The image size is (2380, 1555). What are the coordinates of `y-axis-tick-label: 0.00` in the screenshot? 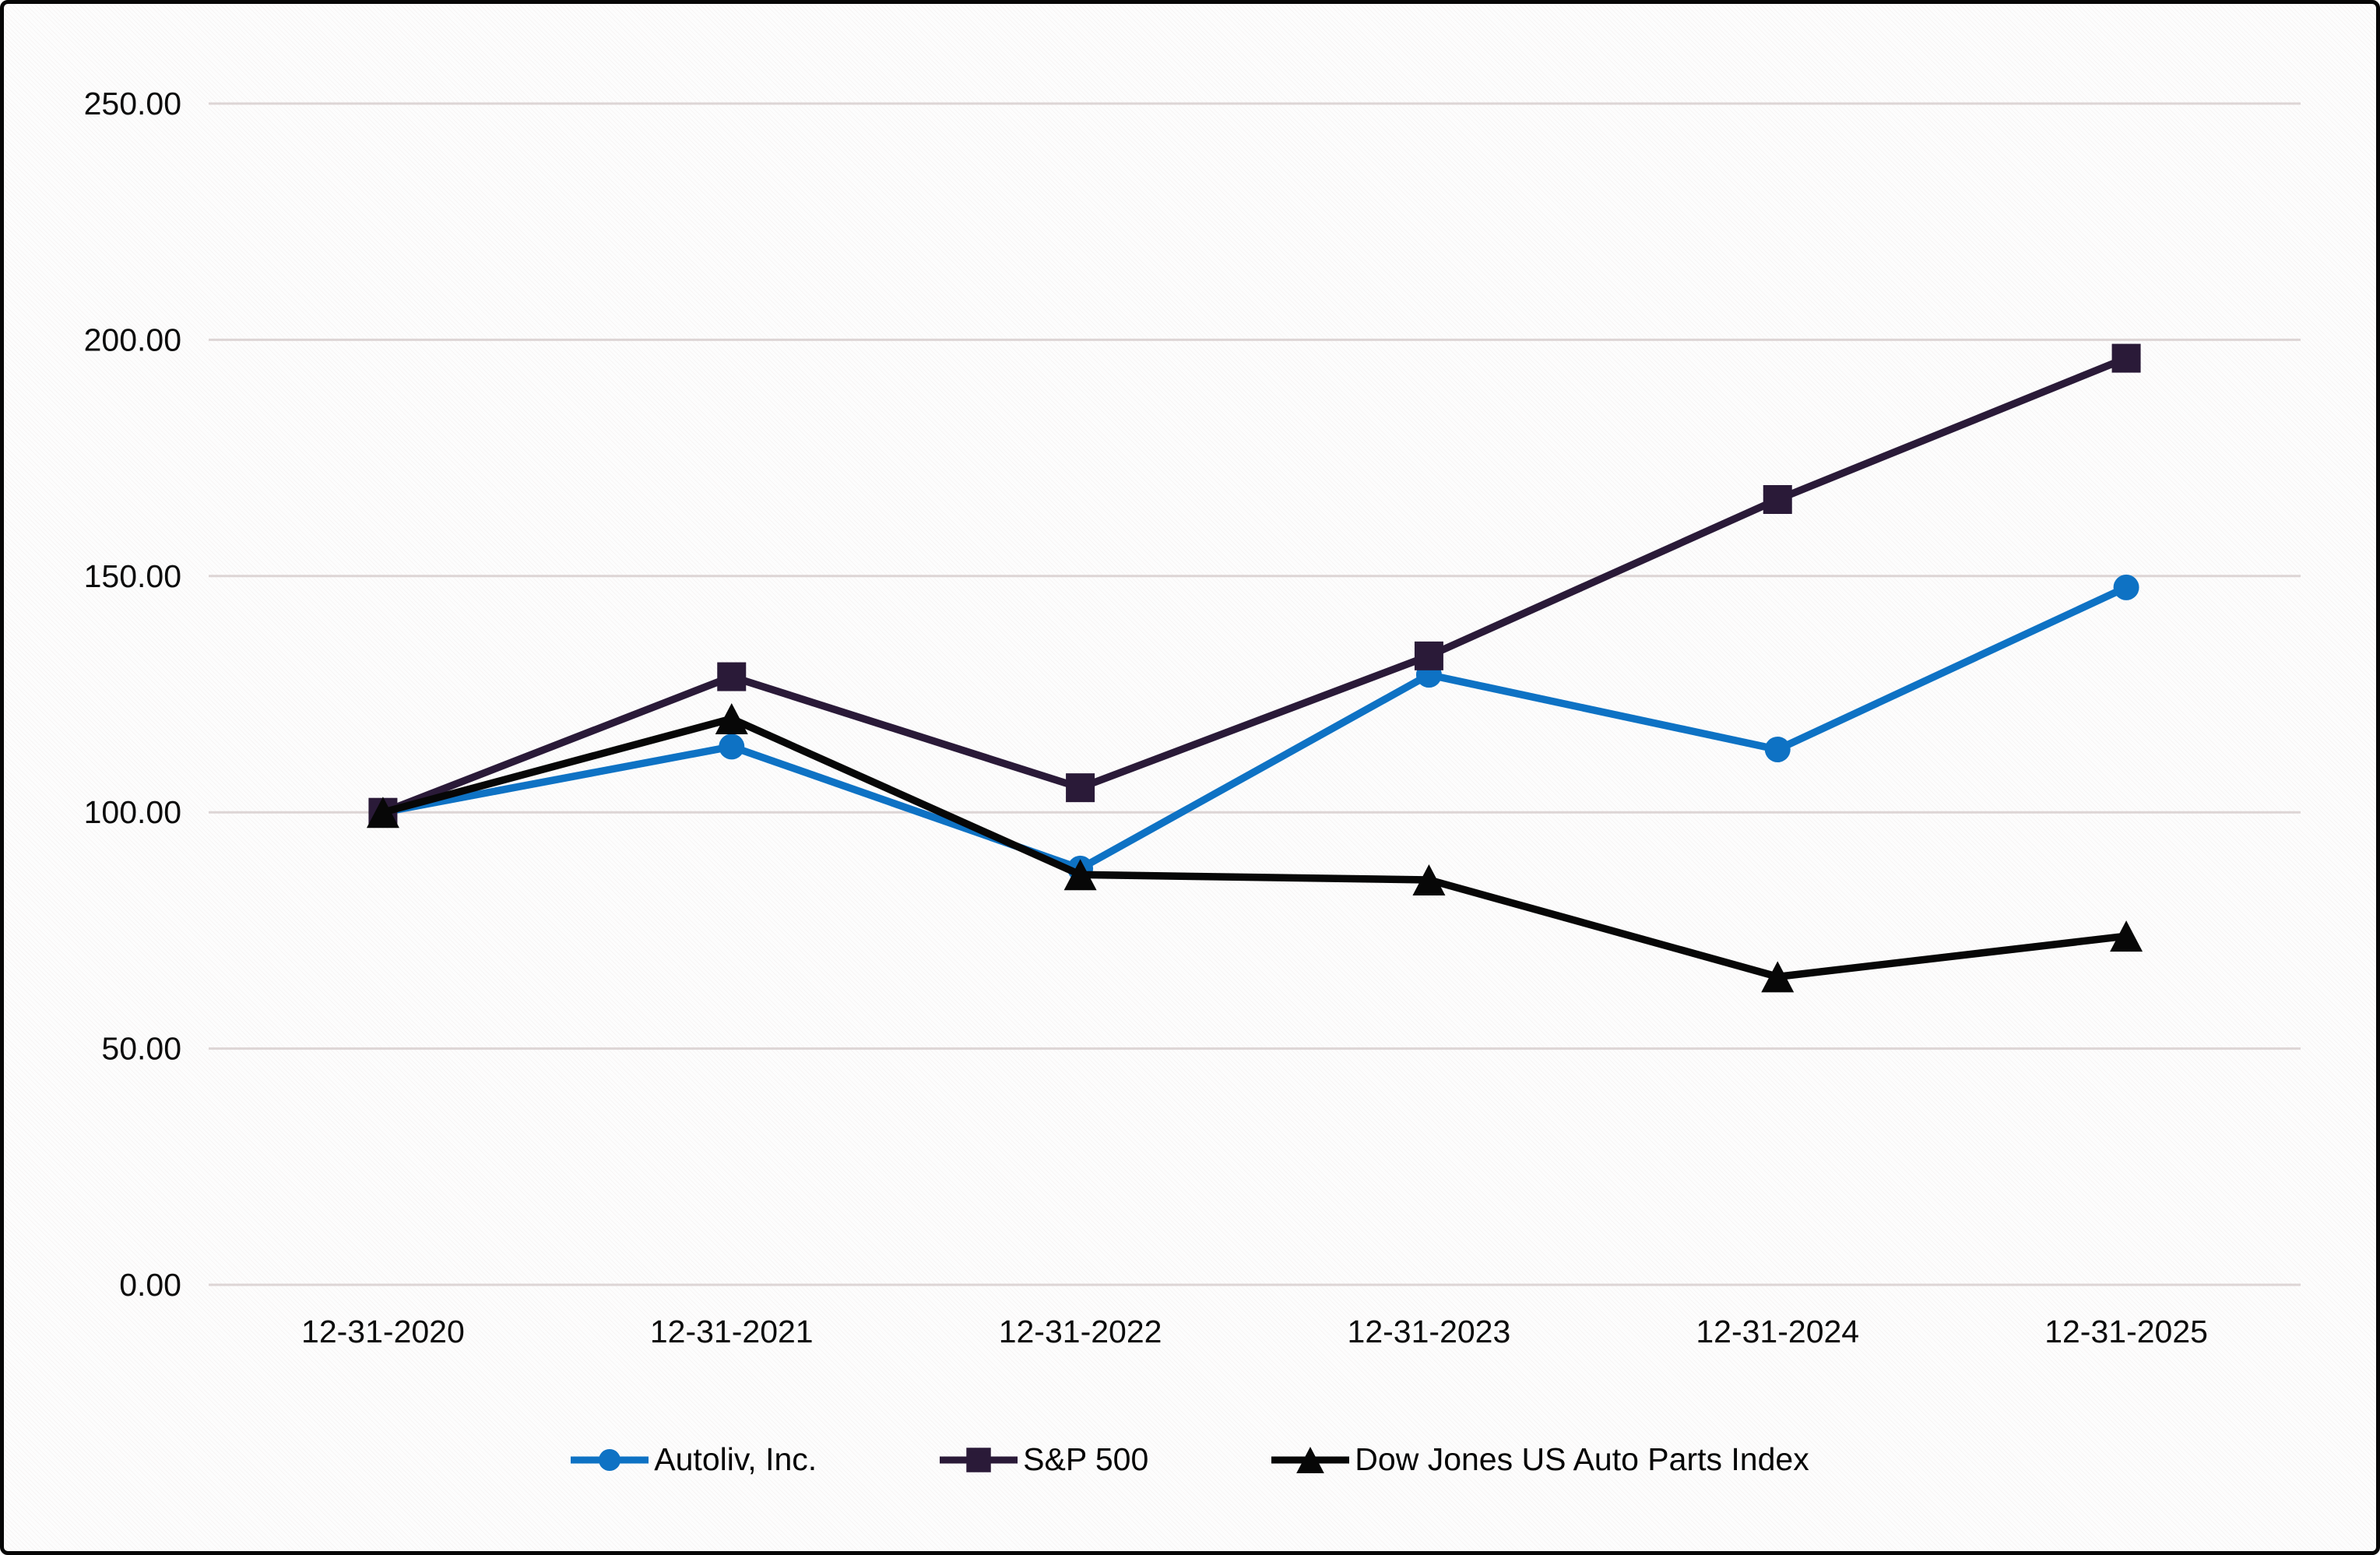 It's located at (150, 1285).